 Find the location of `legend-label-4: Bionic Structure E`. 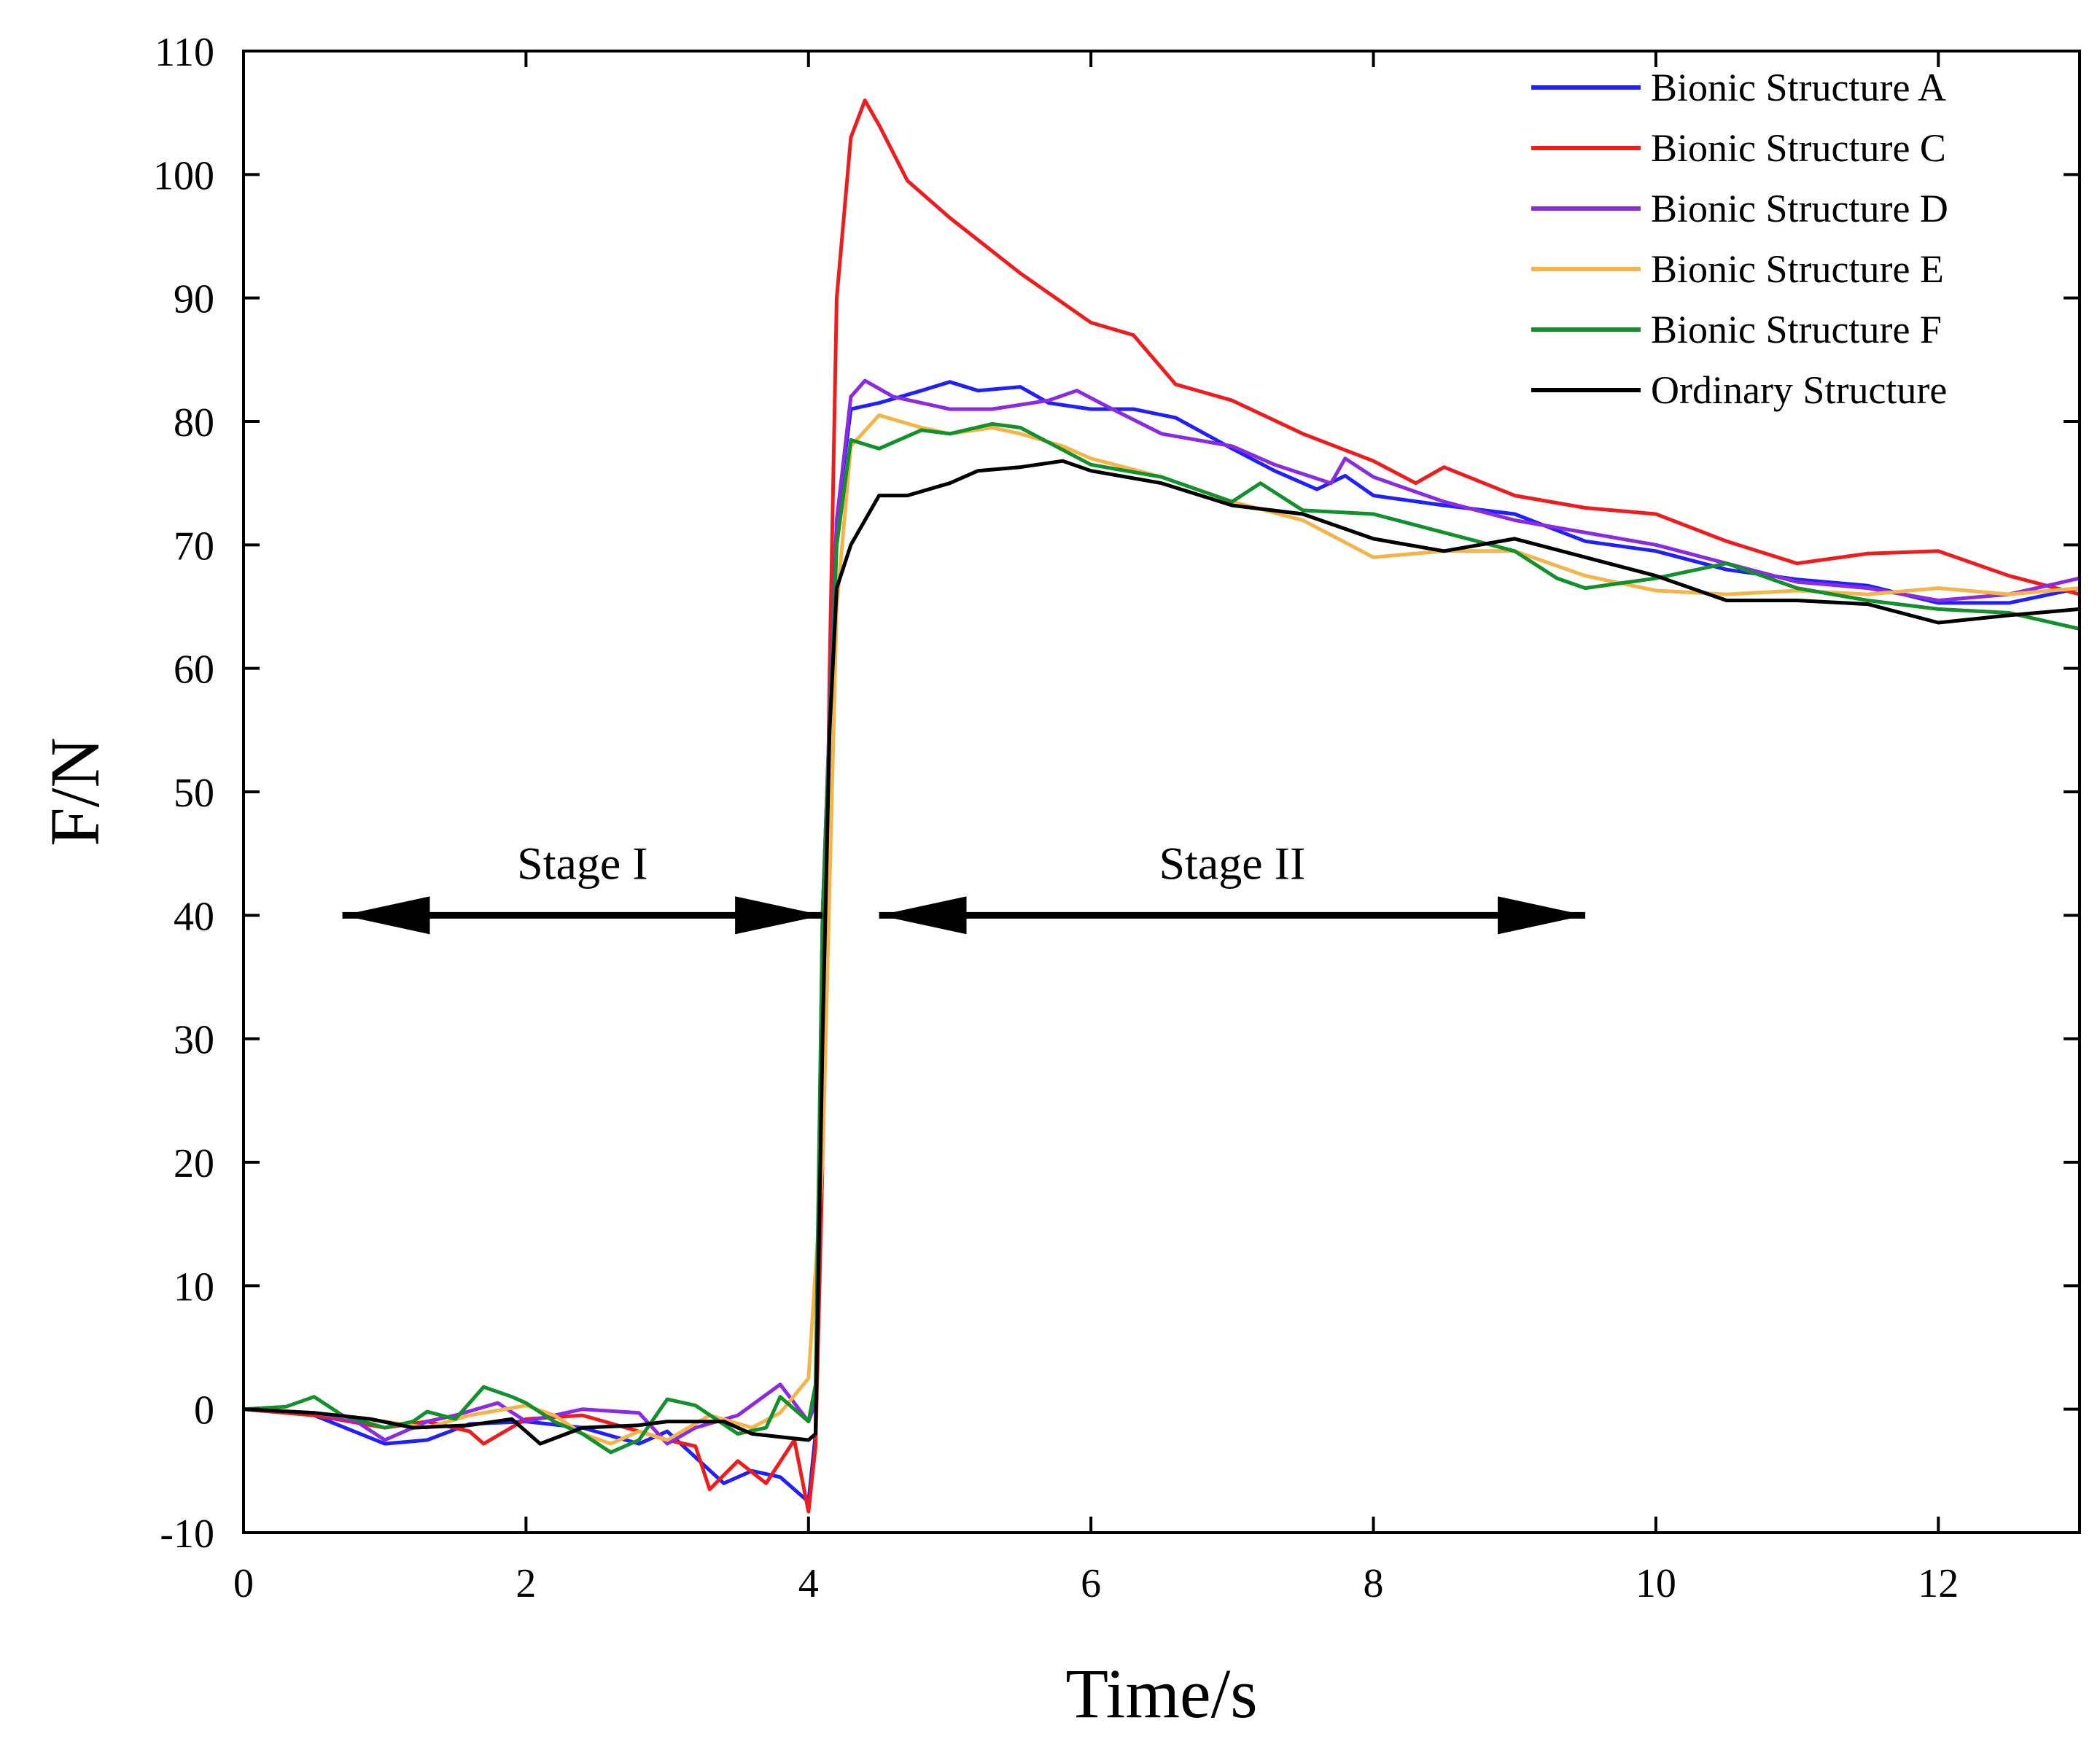

legend-label-4: Bionic Structure E is located at coordinates (1797, 269).